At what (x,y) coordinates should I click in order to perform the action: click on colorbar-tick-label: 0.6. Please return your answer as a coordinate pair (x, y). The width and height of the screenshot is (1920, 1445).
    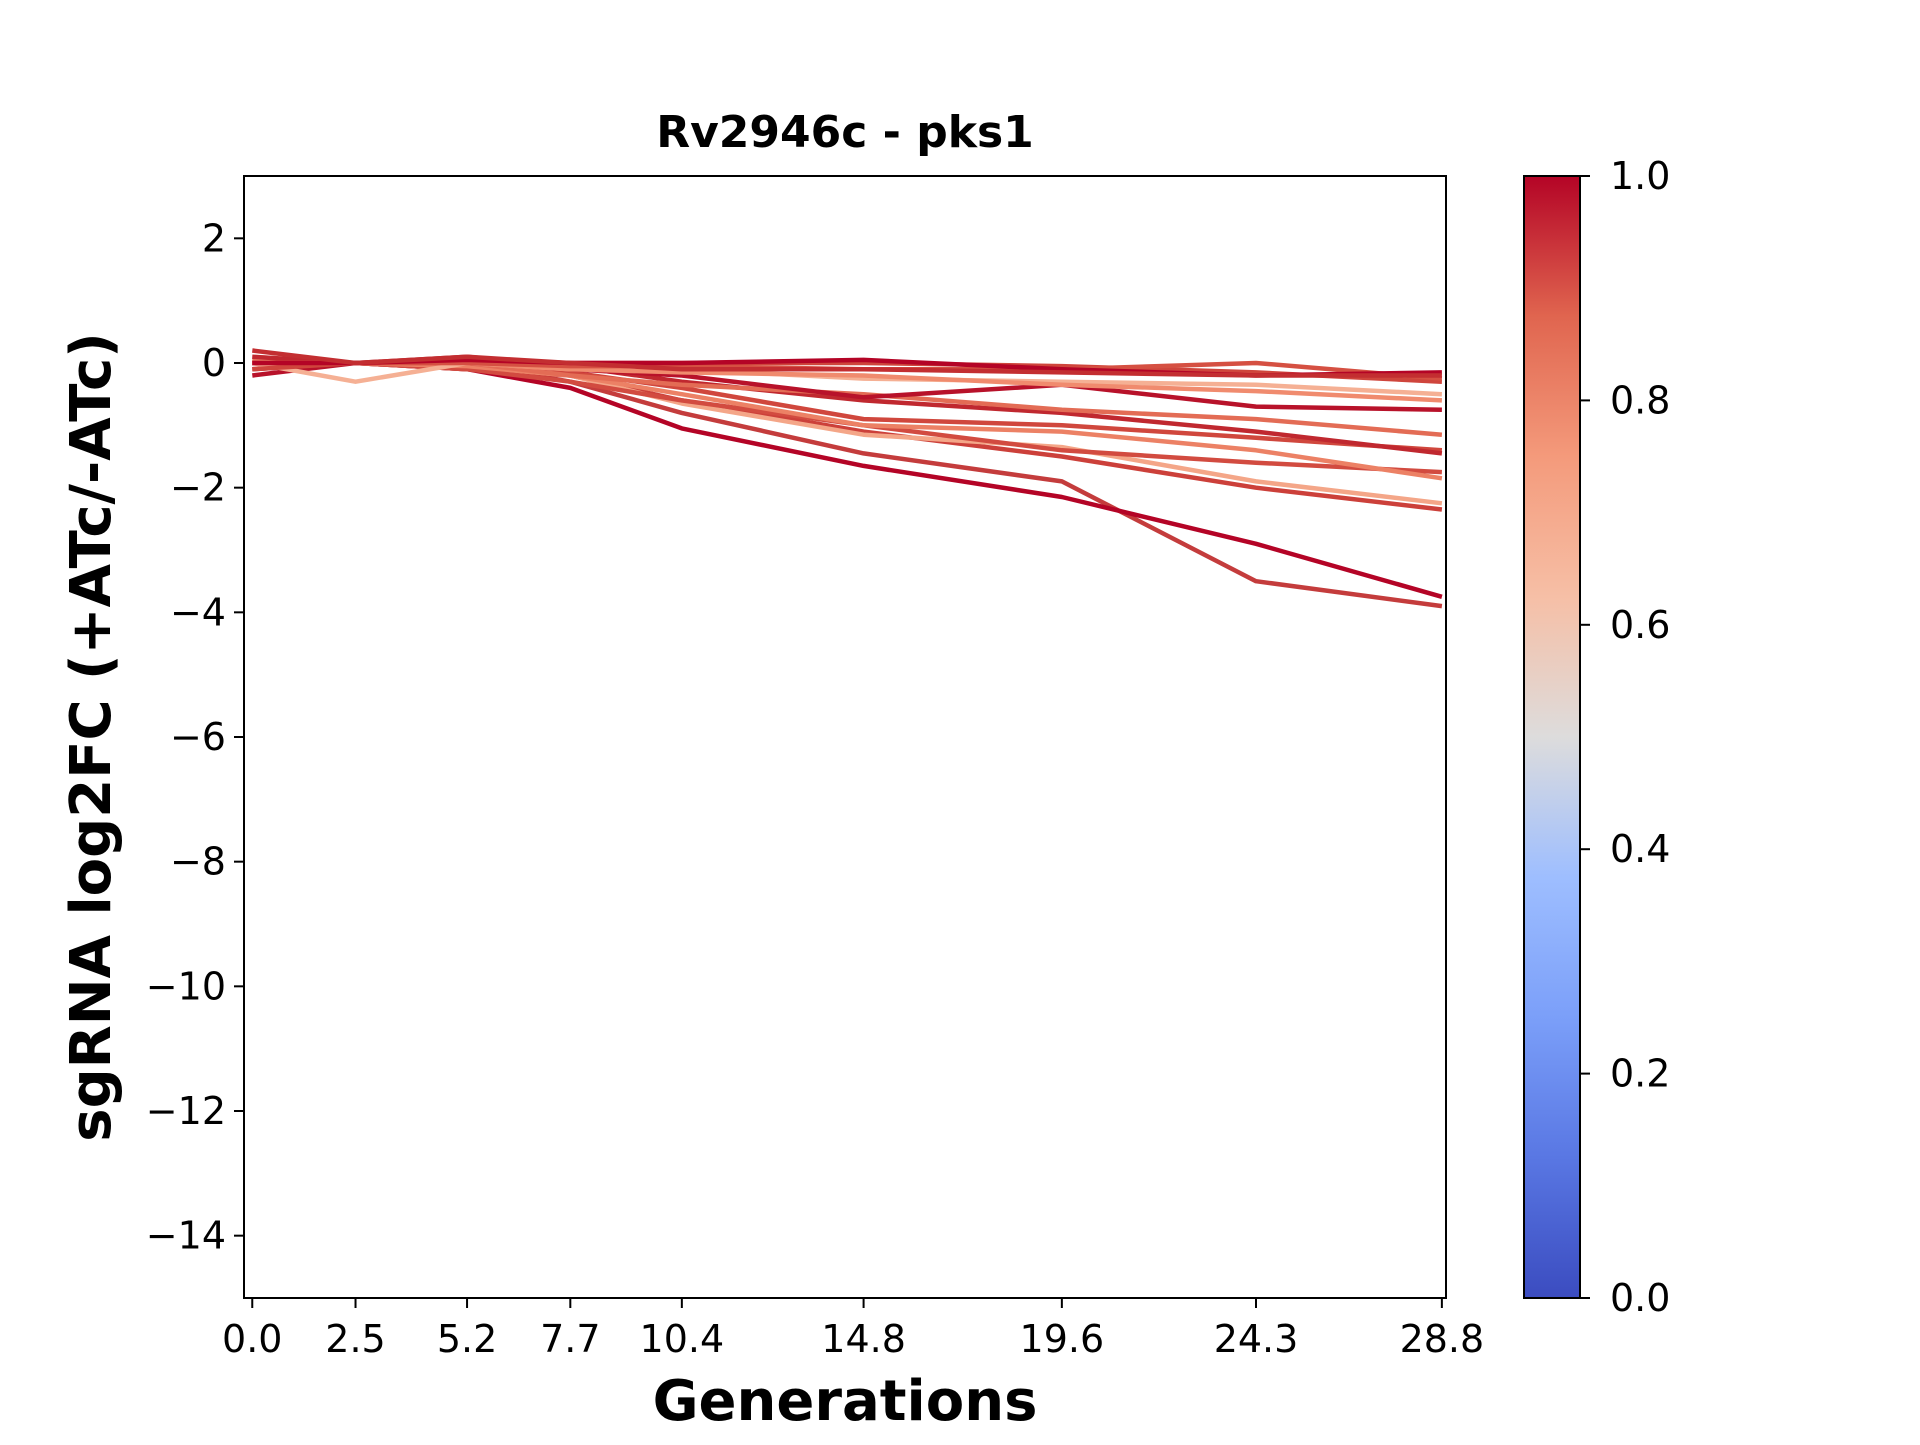
    Looking at the image, I should click on (1640, 625).